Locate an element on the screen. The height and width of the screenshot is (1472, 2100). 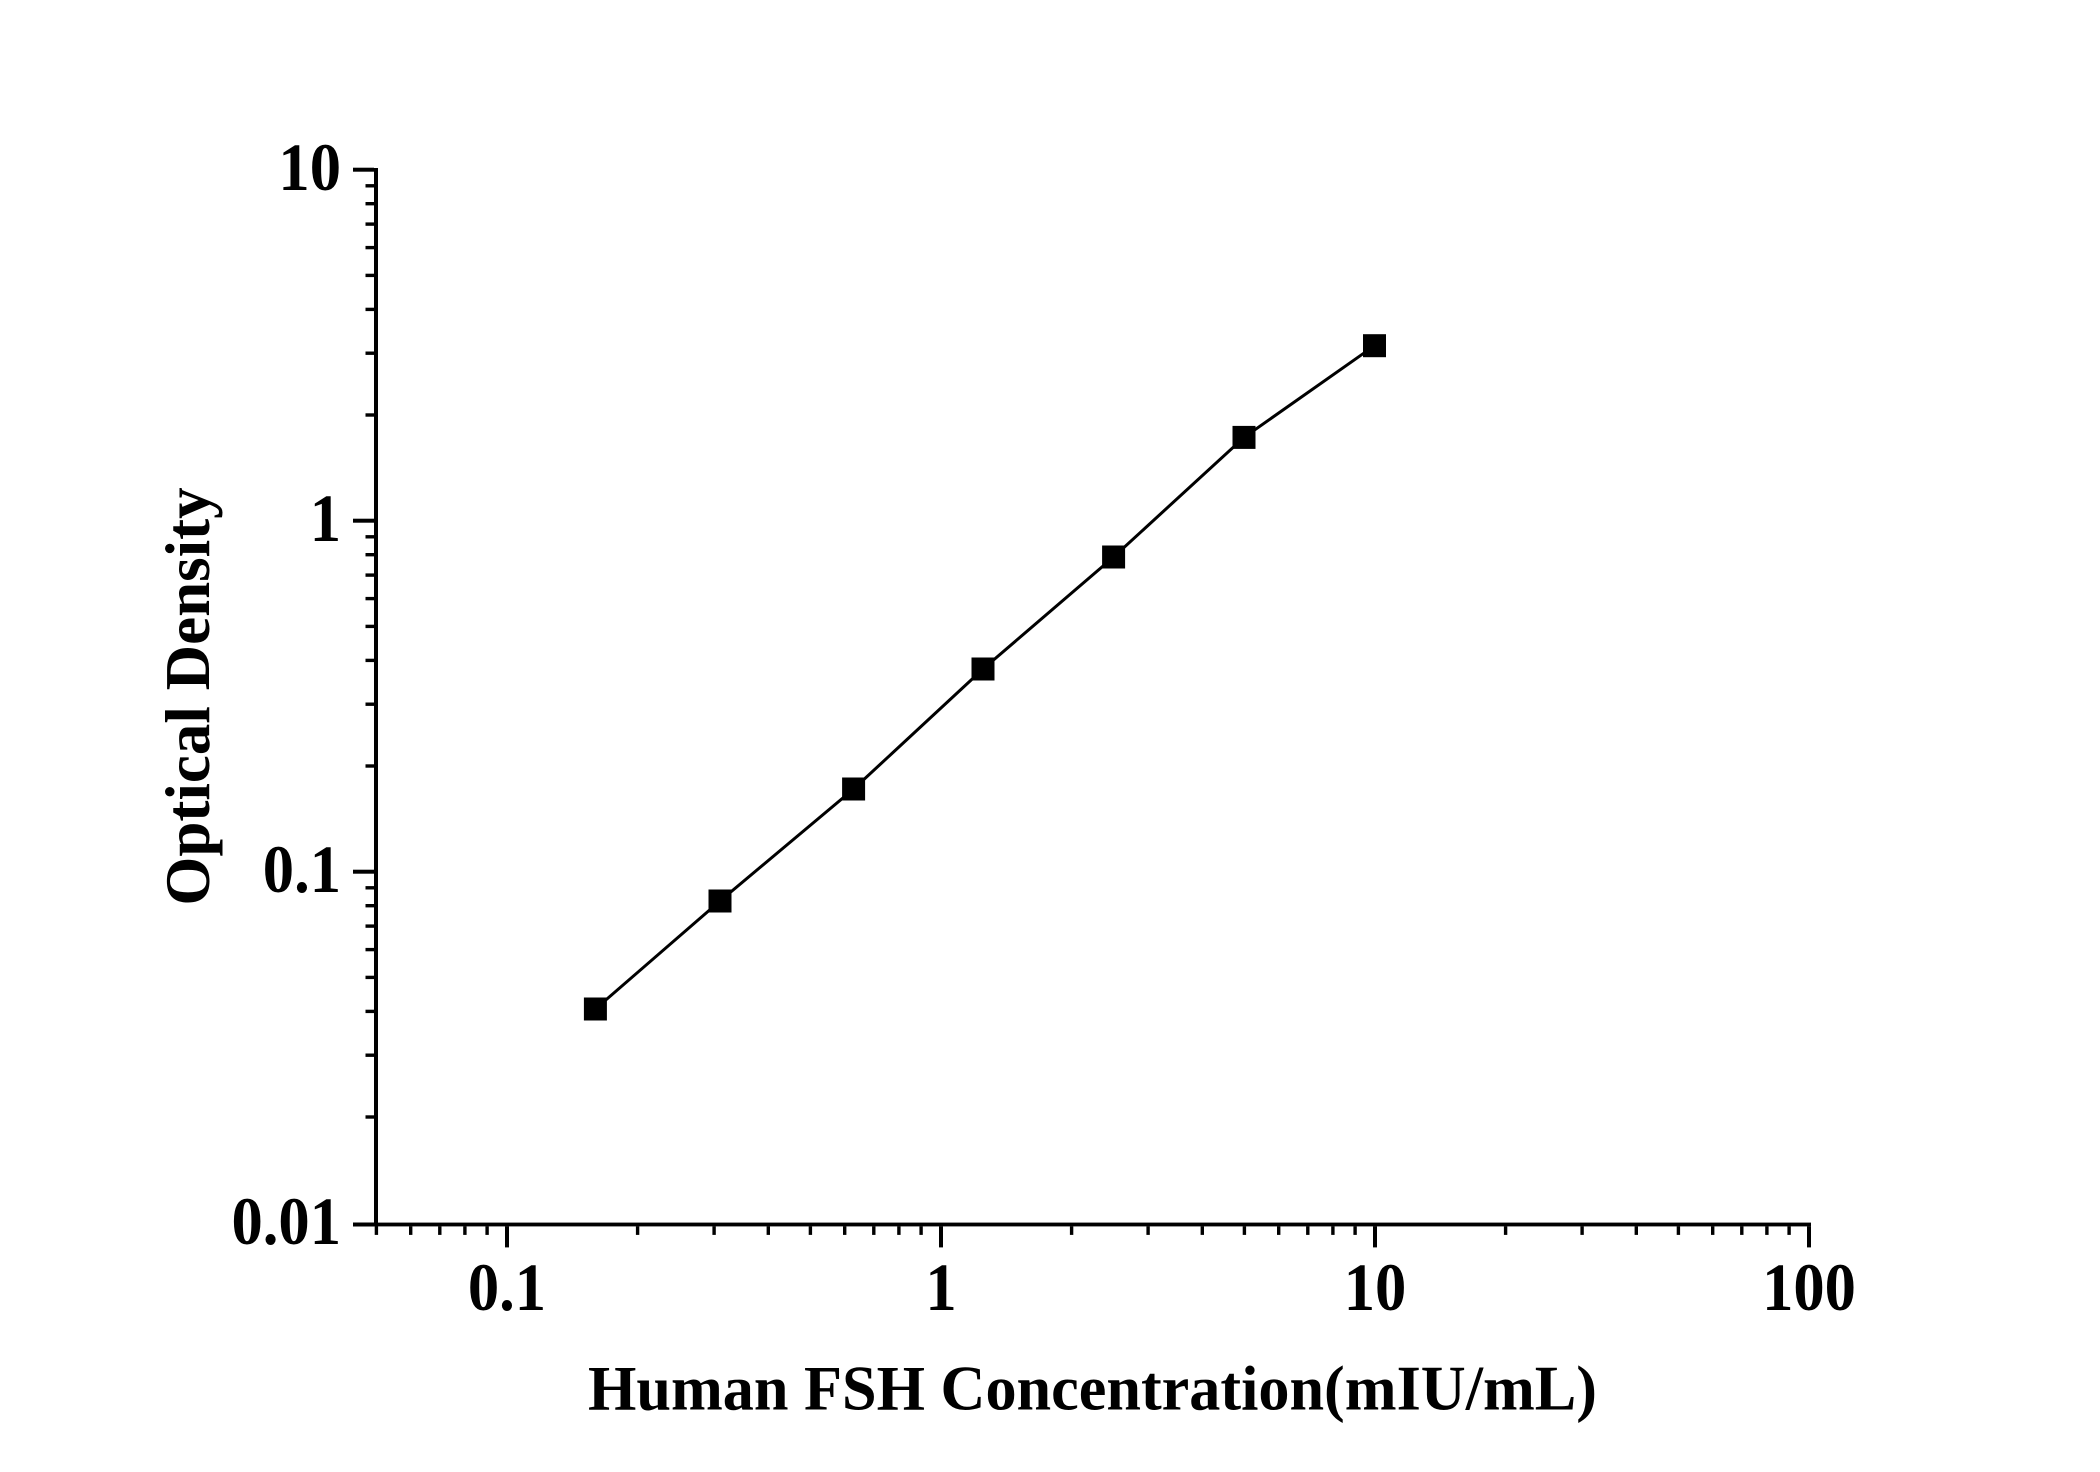
svg-text:Human FSH Concentration(mIU/mL: Human FSH Concentration(mIU/mL) is located at coordinates (1092, 1389).